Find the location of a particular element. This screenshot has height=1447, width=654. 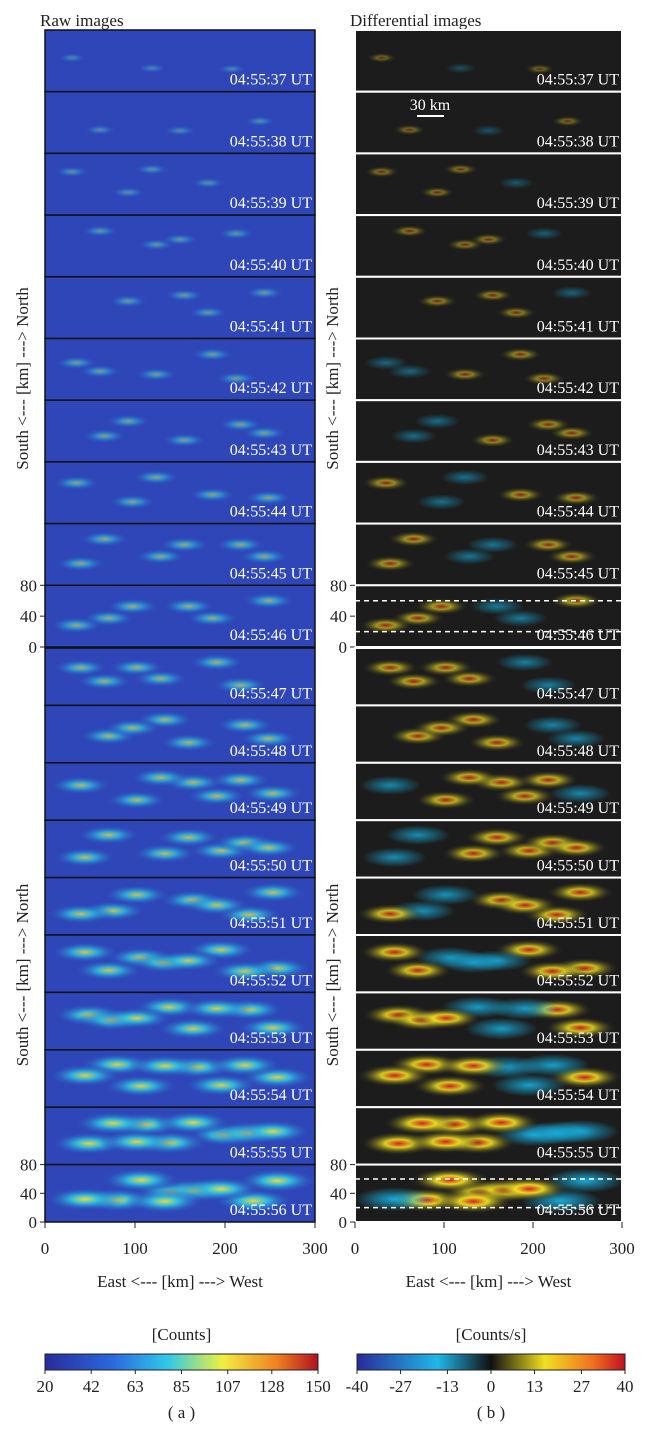

x-axis-label: East <--- [km] ---> West is located at coordinates (489, 1281).